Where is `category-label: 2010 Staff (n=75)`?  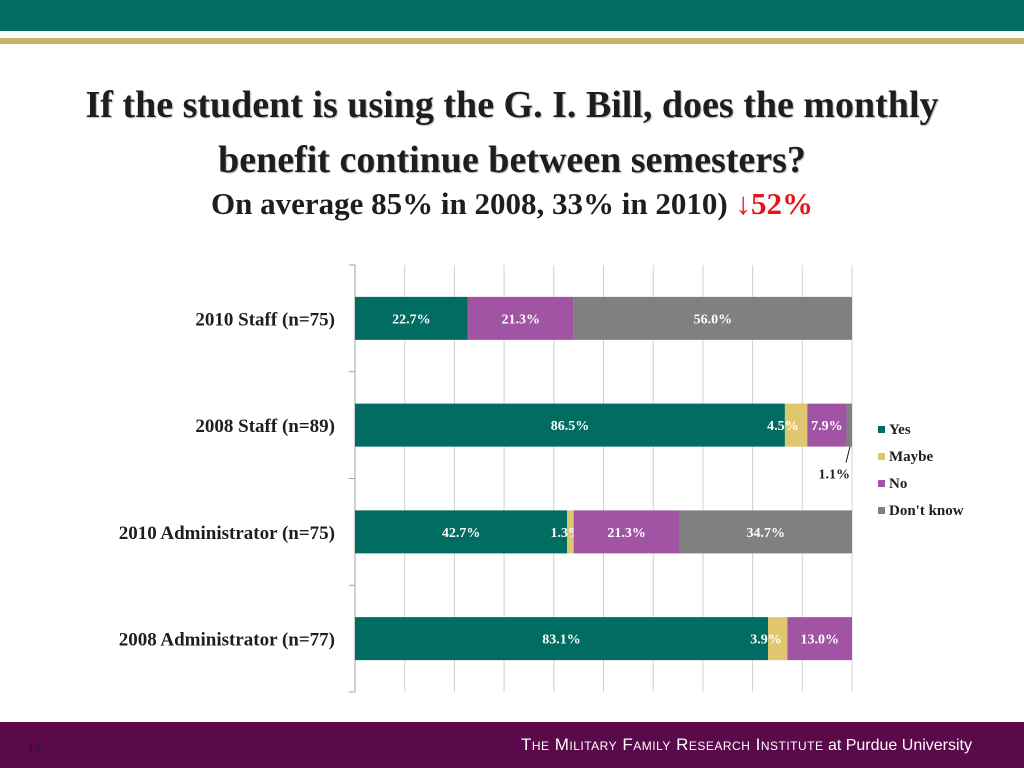 category-label: 2010 Staff (n=75) is located at coordinates (265, 319).